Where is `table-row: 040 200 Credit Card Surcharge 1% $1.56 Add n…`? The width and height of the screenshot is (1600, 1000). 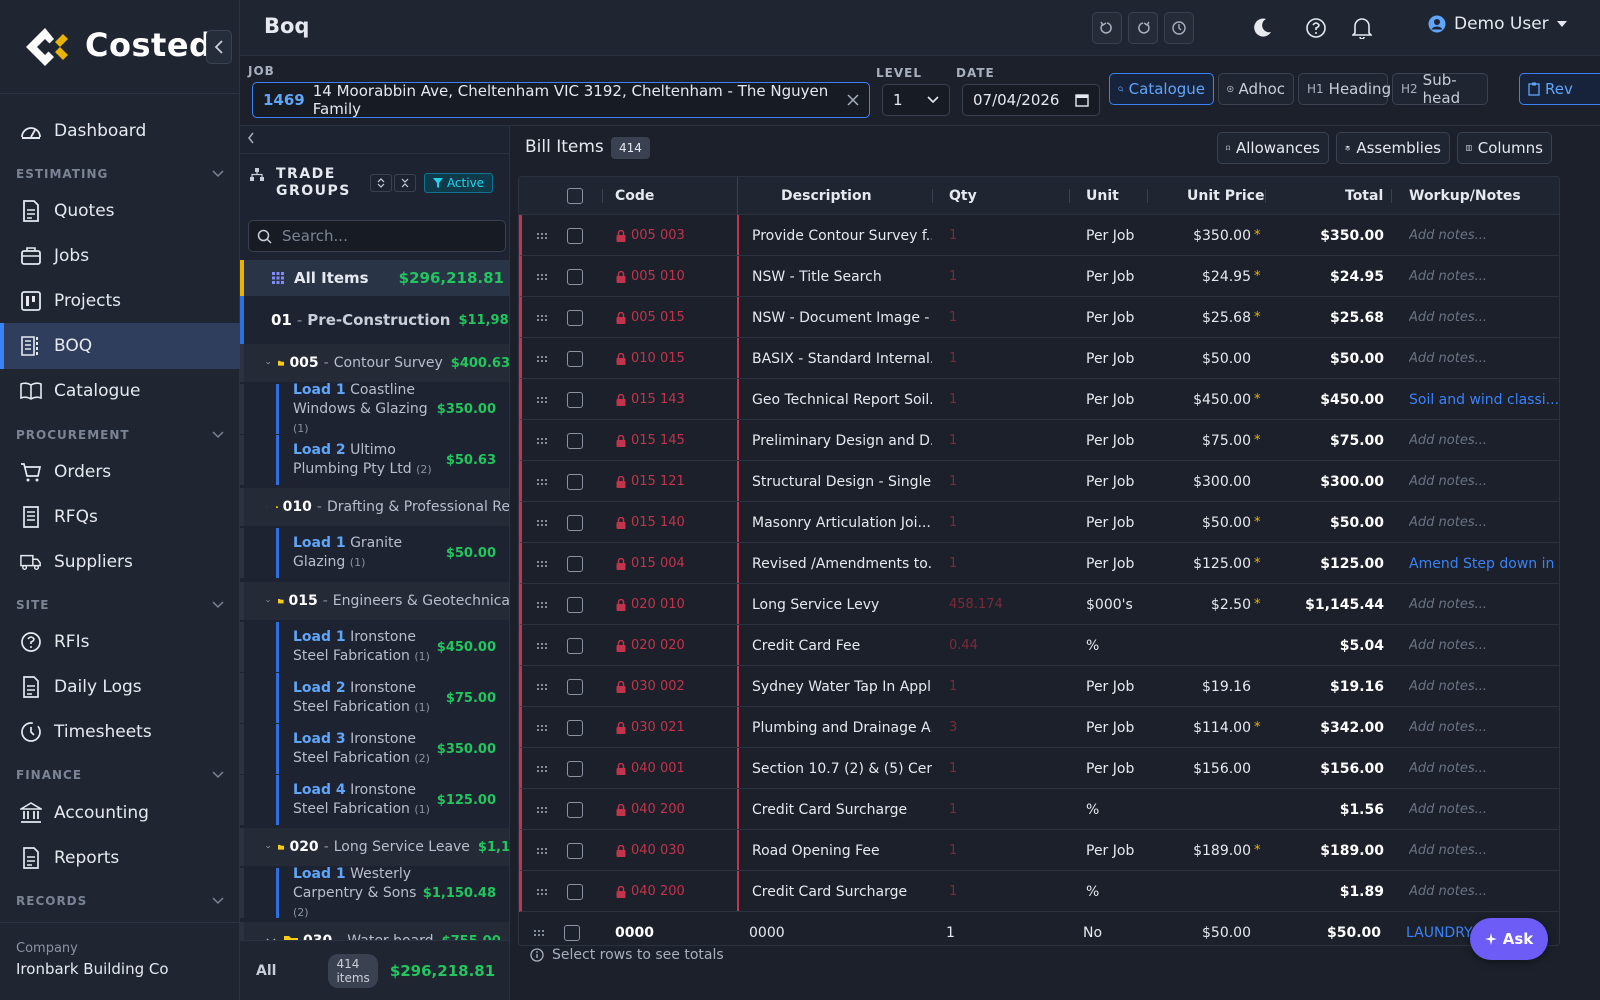 table-row: 040 200 Credit Card Surcharge 1% $1.56 Add n… is located at coordinates (1039, 809).